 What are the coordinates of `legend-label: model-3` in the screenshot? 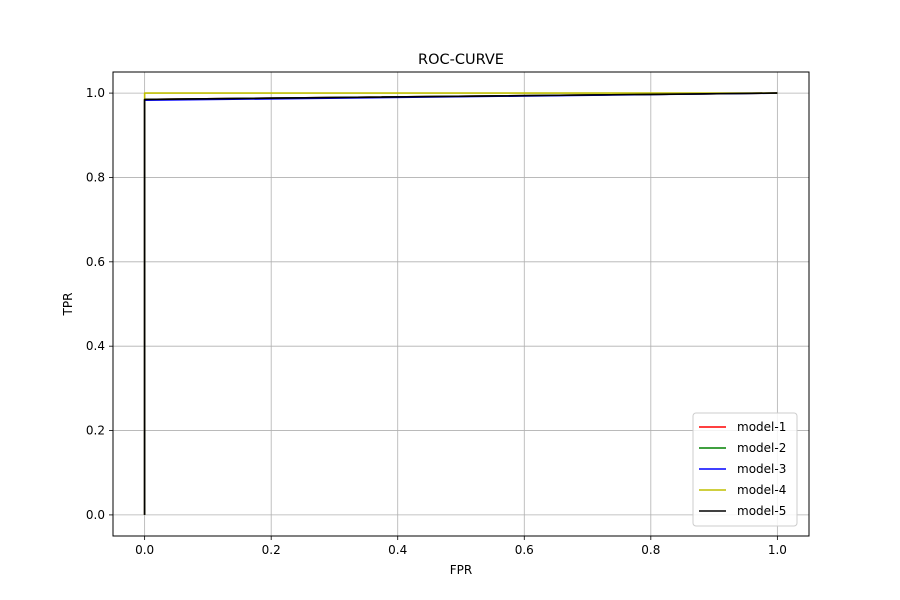 It's located at (761, 469).